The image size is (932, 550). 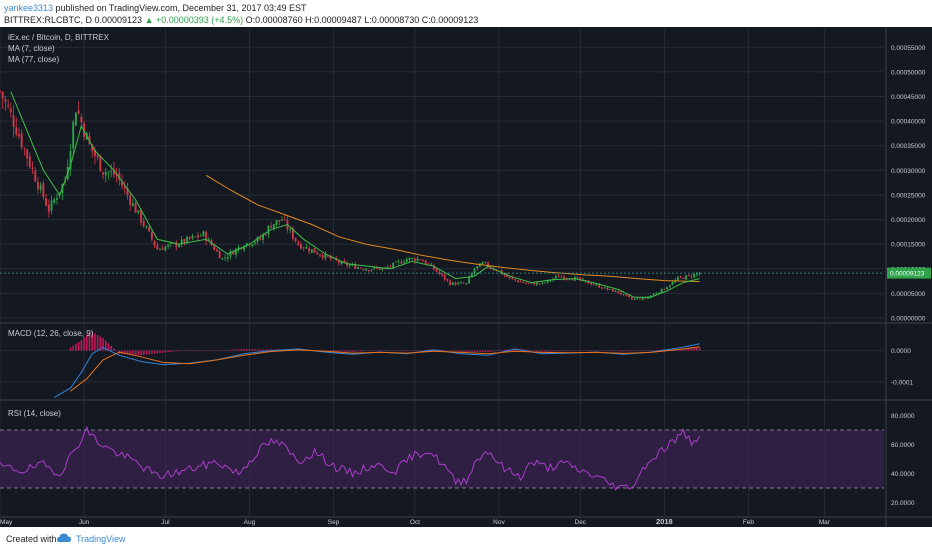 I want to click on ma77-line, so click(x=452, y=228).